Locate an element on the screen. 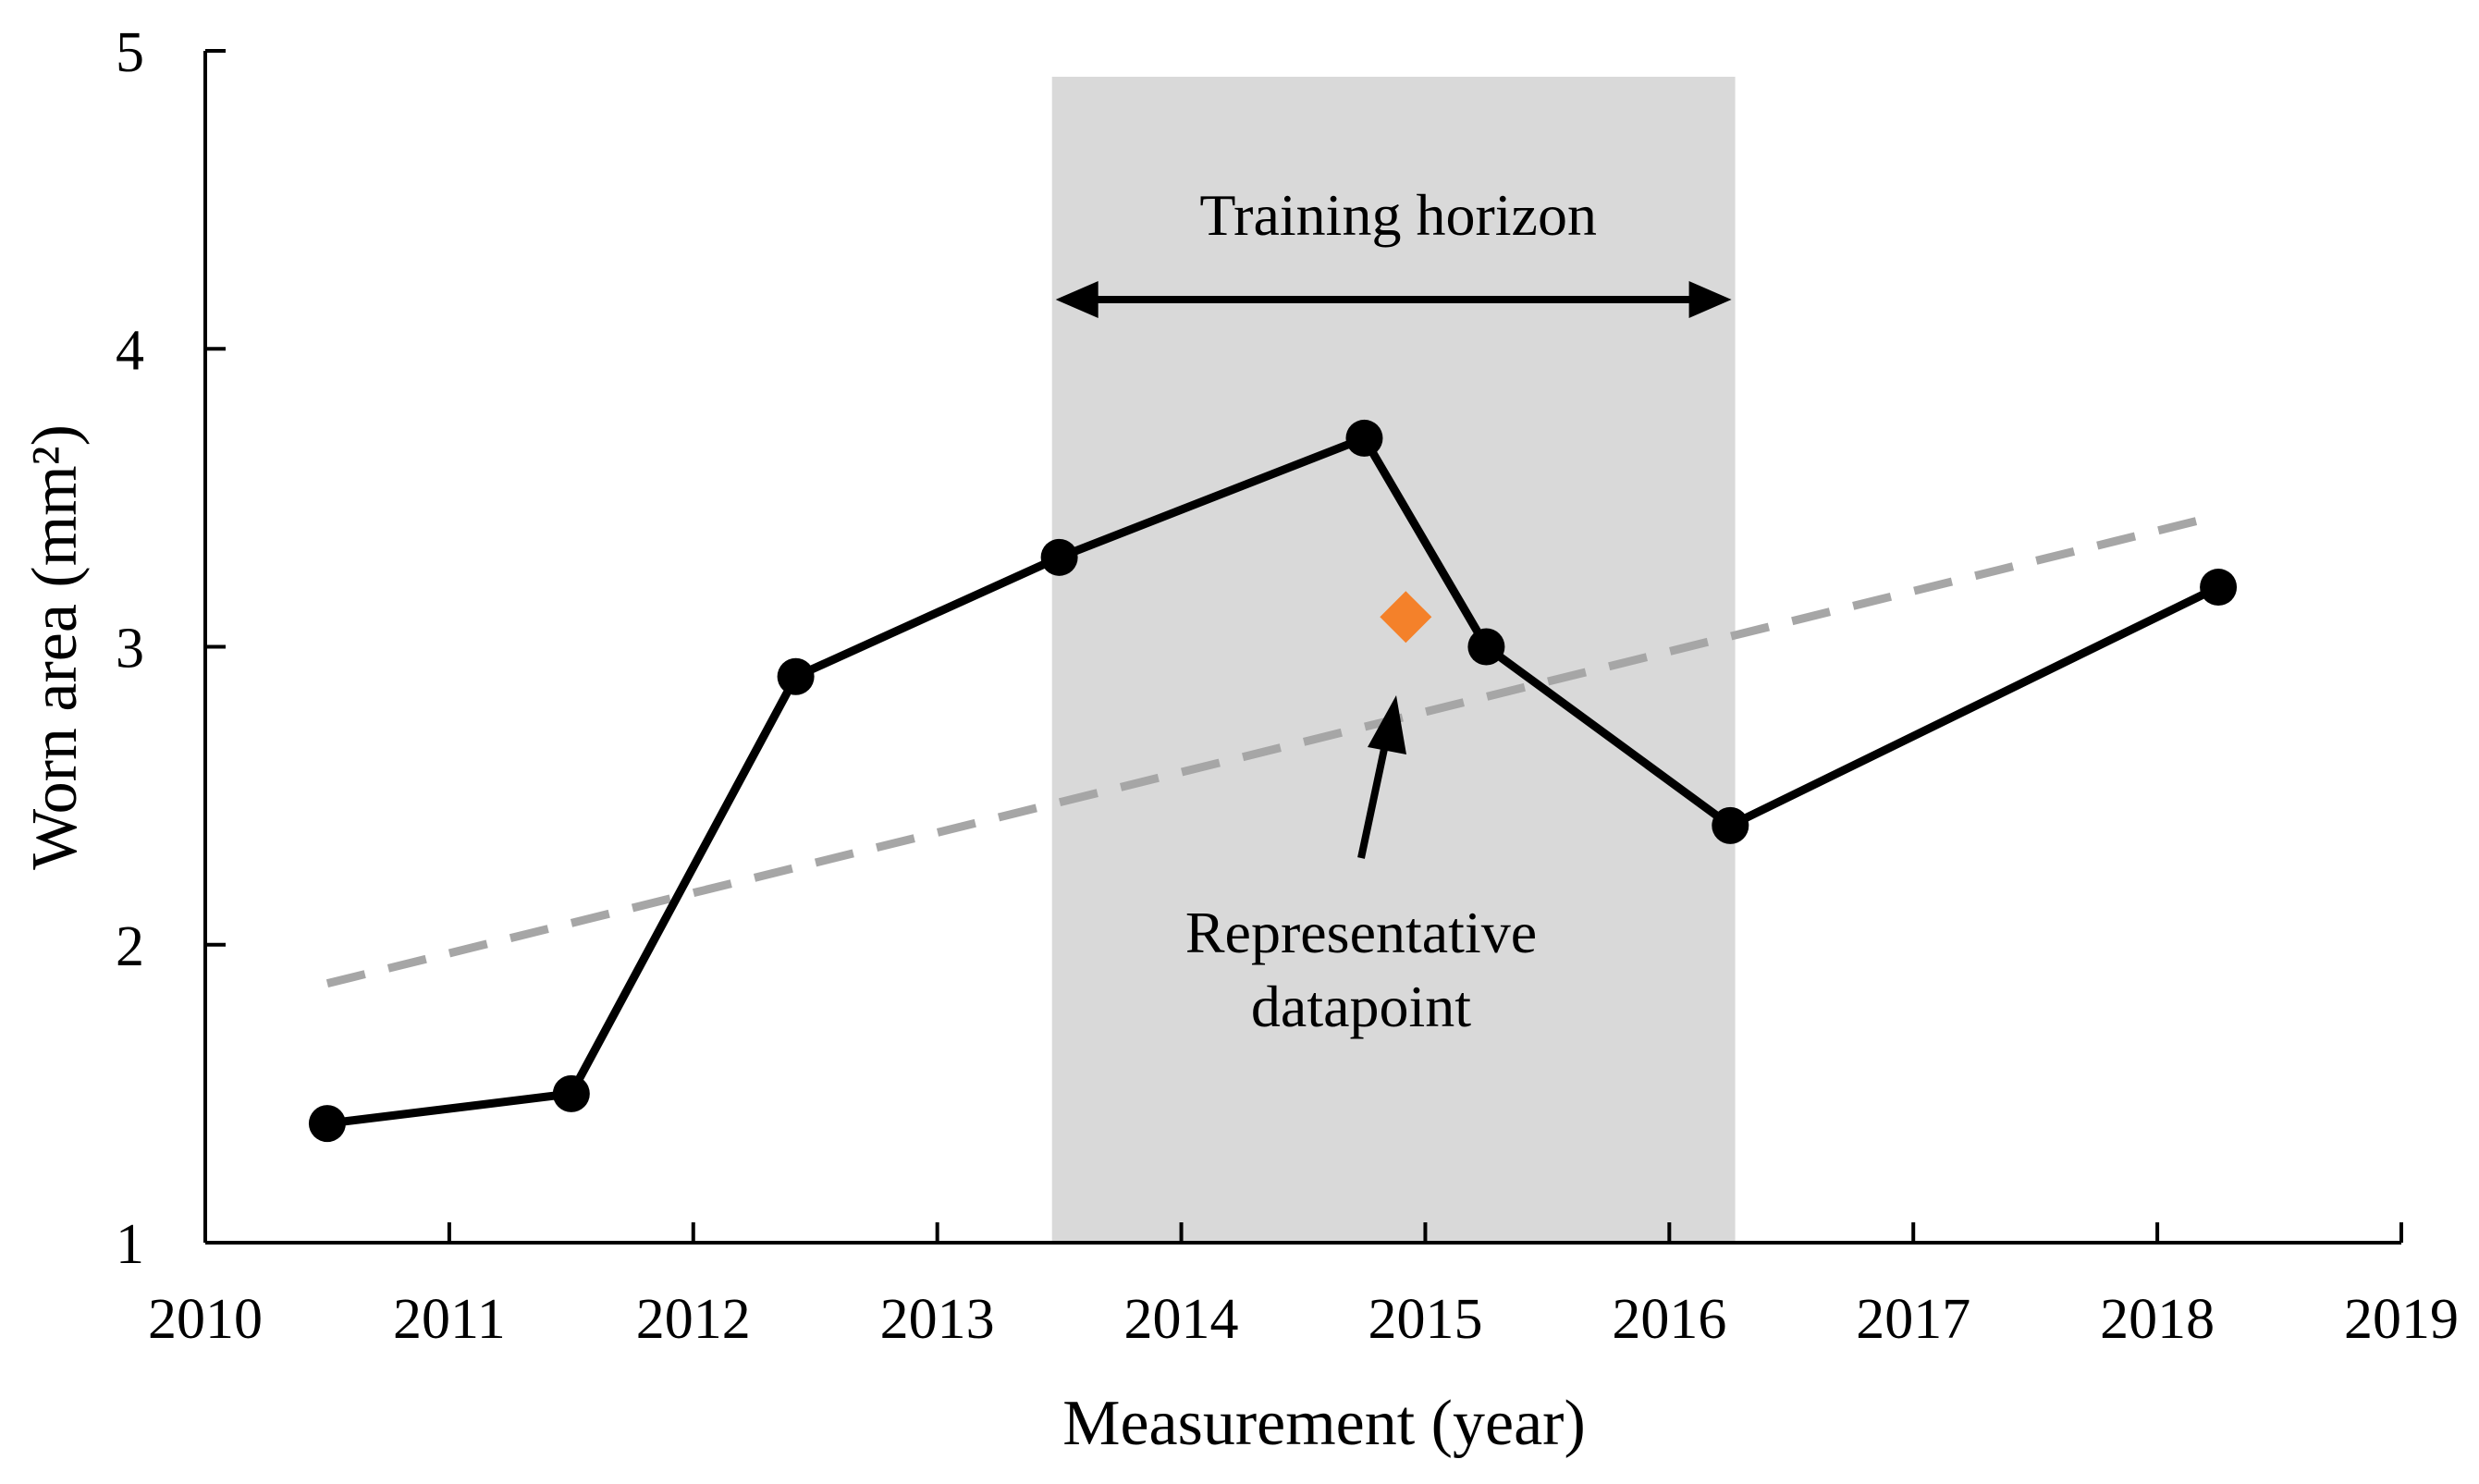  x-tick-label: 2013 is located at coordinates (937, 1319).